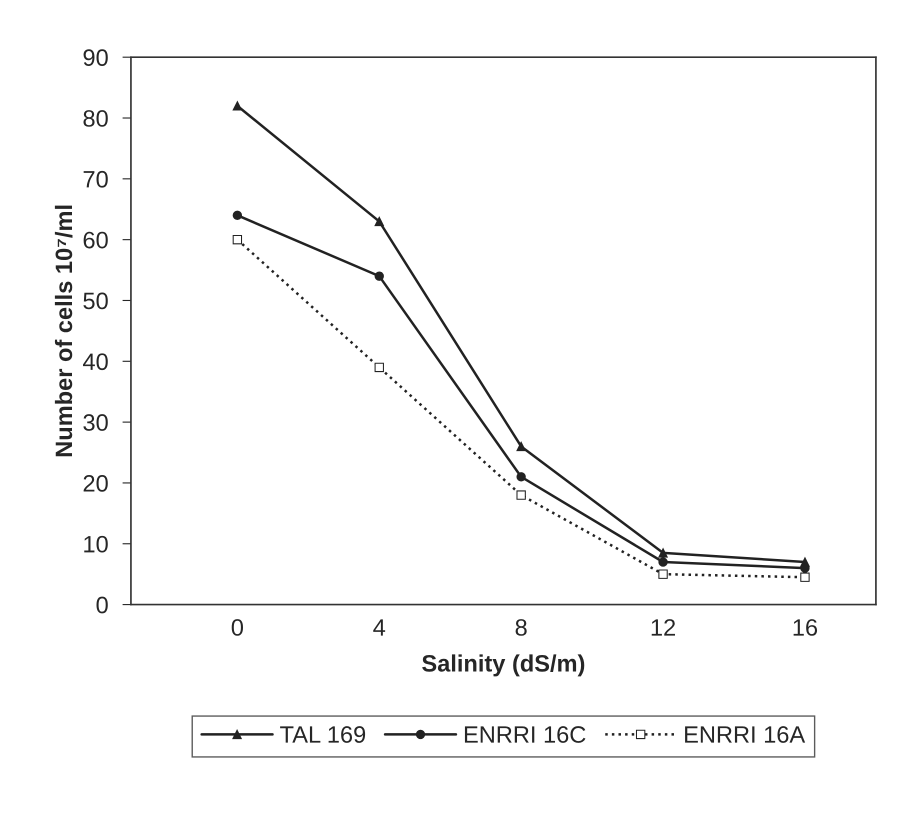  What do you see at coordinates (745, 734) in the screenshot?
I see `legend-label: ENRRI 16A` at bounding box center [745, 734].